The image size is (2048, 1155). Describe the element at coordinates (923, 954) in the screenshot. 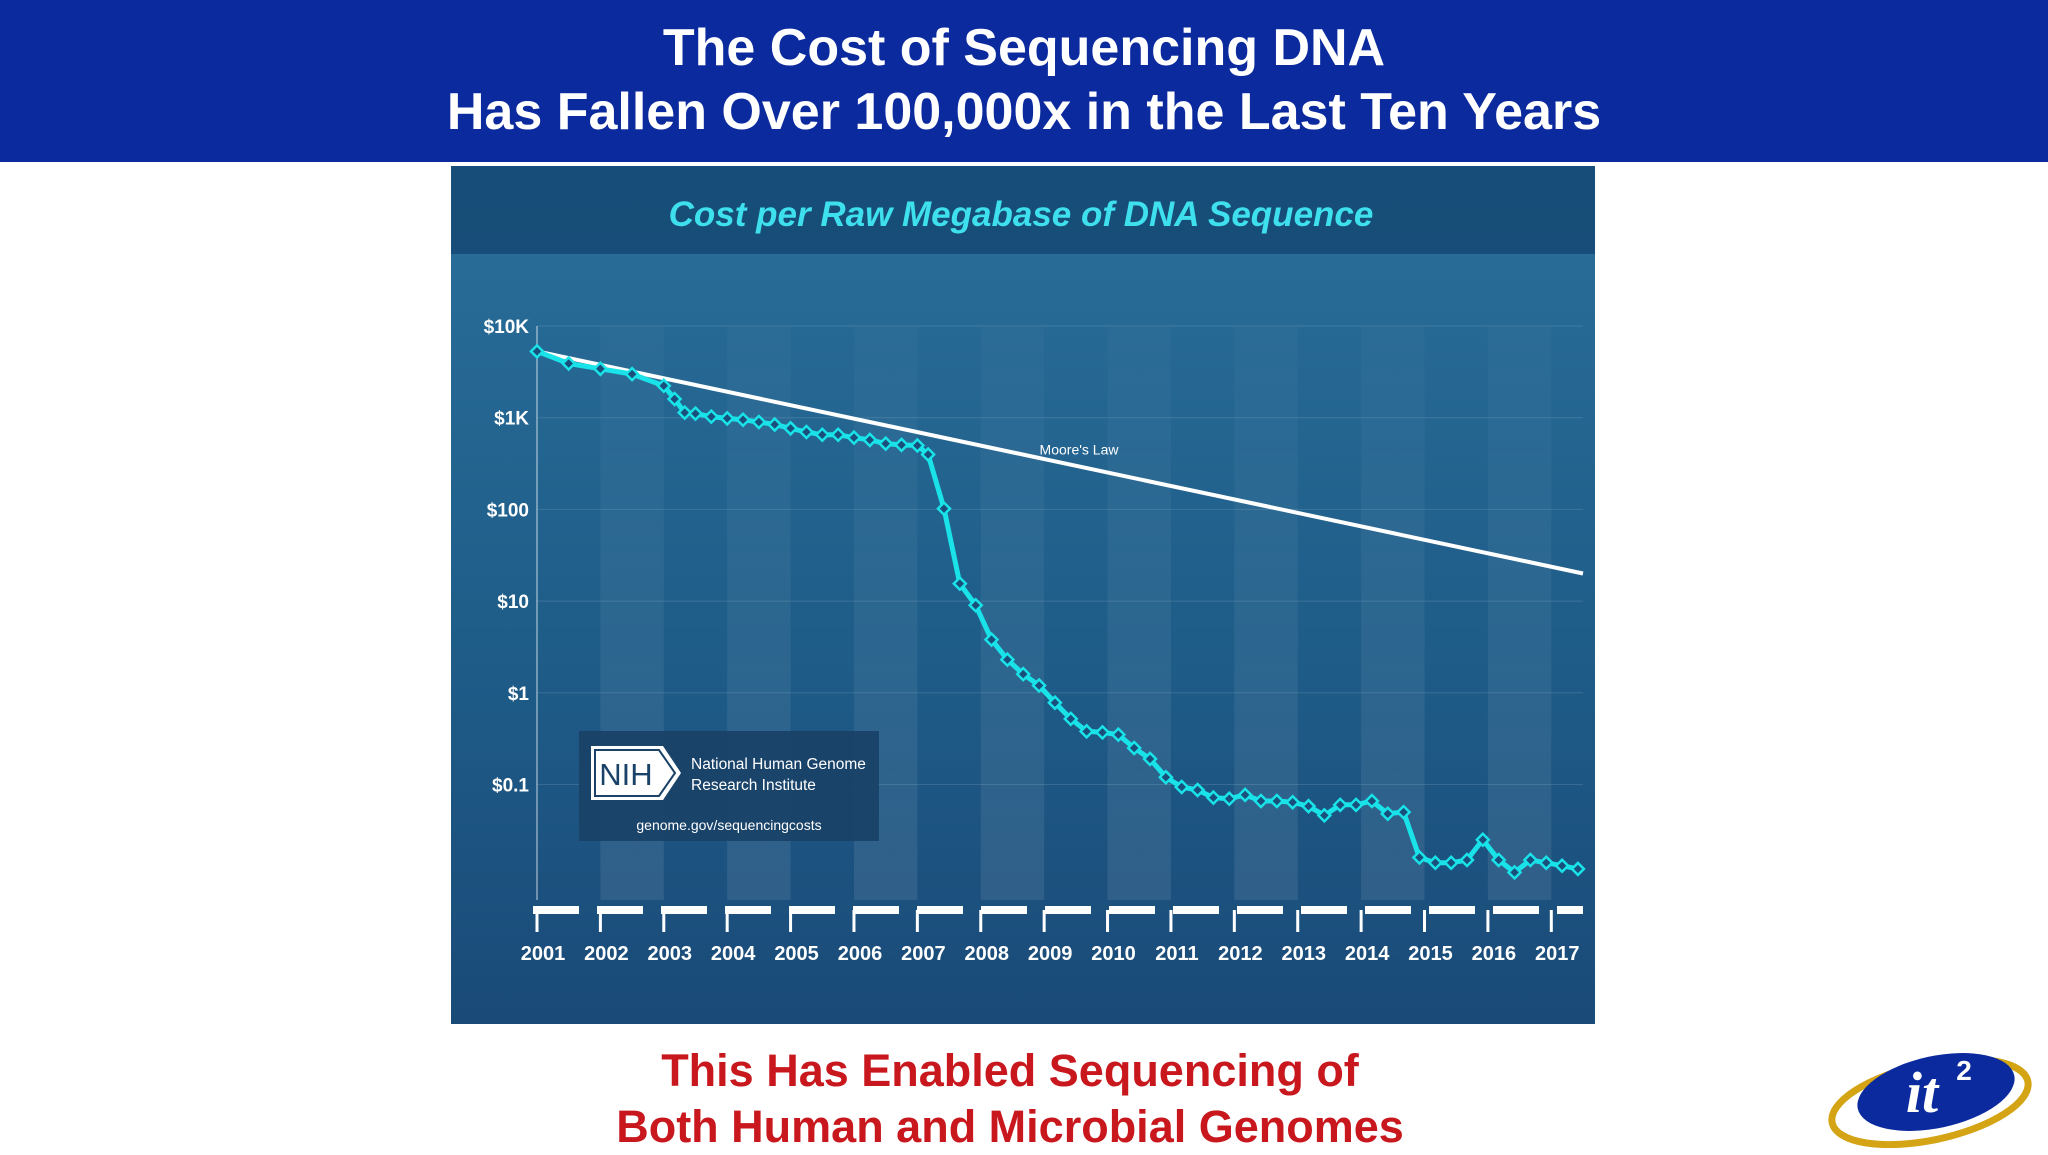

I see `x-tick-label: 2007` at that location.